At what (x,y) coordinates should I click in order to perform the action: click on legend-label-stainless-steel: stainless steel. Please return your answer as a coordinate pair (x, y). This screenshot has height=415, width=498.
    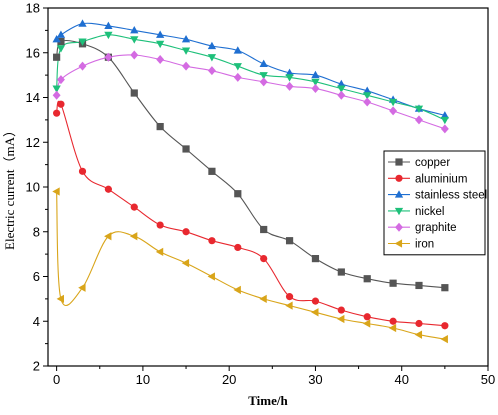
    Looking at the image, I should click on (451, 196).